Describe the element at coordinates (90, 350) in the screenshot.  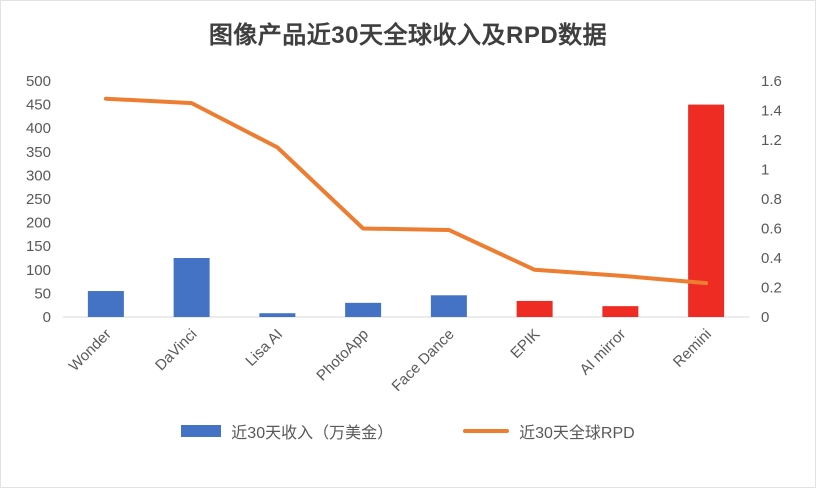
I see `x-label-wonder: Wonder` at that location.